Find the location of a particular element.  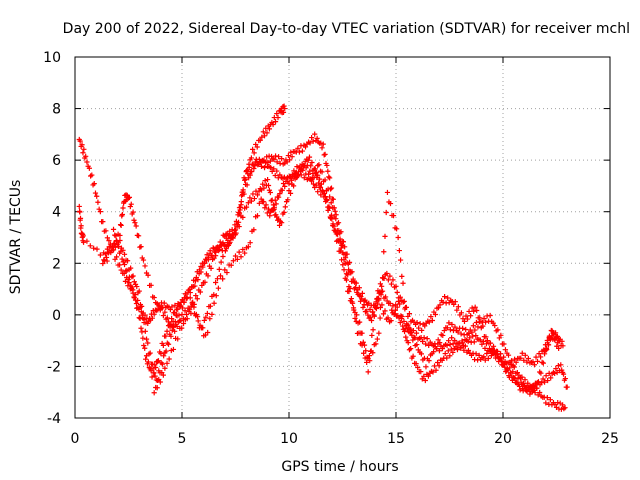

x-tick-labels: 0 5 10 15 20 25 is located at coordinates (345, 439).